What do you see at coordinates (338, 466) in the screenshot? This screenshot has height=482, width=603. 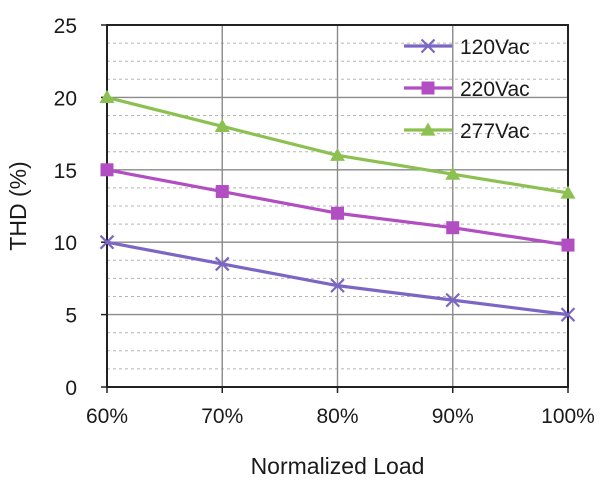 I see `x-axis-title: Normalized Load` at bounding box center [338, 466].